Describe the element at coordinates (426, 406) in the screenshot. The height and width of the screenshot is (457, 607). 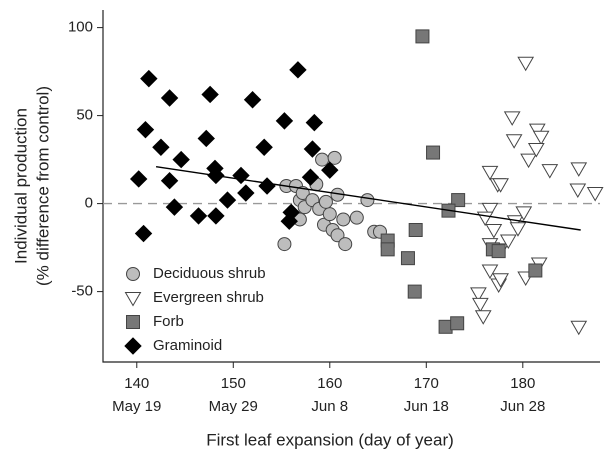
I see `x-tick-date: Jun 18` at that location.